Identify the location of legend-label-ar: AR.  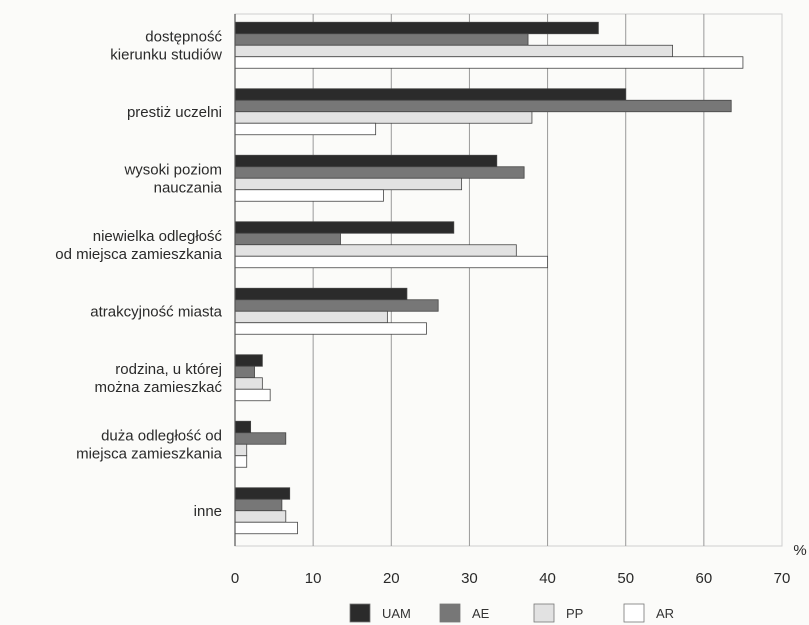
(665, 613).